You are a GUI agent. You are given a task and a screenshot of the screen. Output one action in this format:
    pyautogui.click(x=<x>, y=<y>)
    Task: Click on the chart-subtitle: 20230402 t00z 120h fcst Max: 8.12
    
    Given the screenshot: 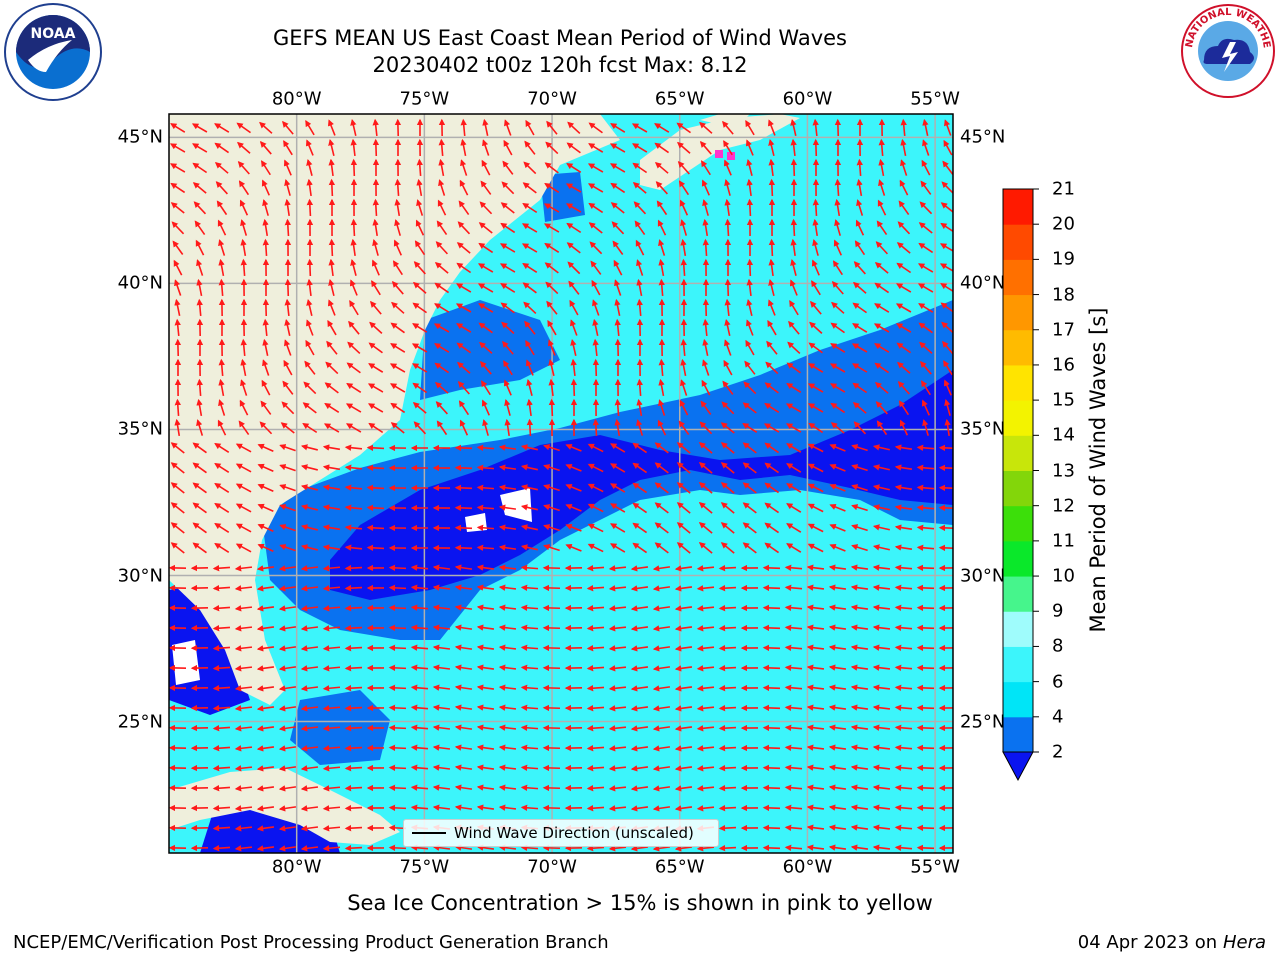 What is the action you would take?
    pyautogui.click(x=560, y=65)
    